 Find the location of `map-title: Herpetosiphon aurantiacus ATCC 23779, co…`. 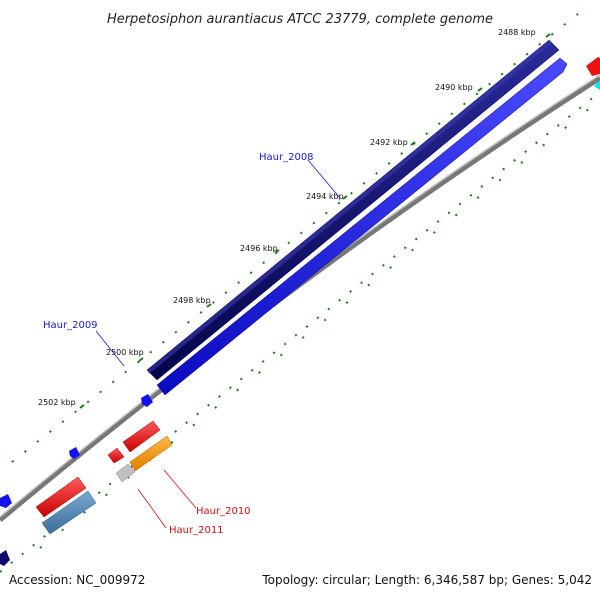

map-title: Herpetosiphon aurantiacus ATCC 23779, co… is located at coordinates (300, 19).